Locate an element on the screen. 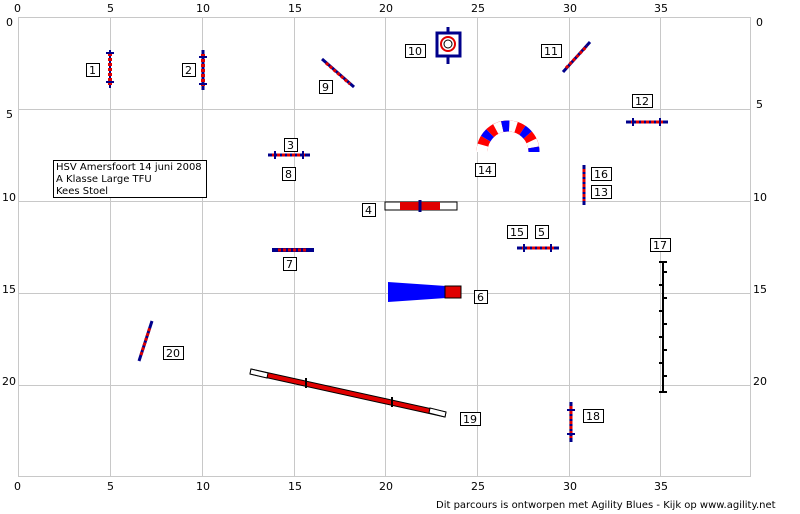  y-tick-10: 10 is located at coordinates (9, 197).